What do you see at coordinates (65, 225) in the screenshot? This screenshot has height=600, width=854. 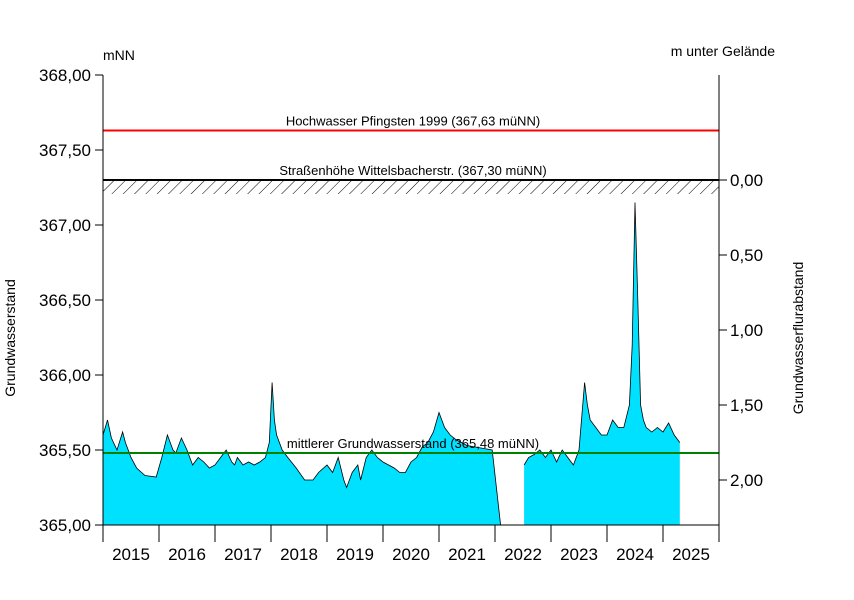 I see `y-tick-label-left: 367,00` at bounding box center [65, 225].